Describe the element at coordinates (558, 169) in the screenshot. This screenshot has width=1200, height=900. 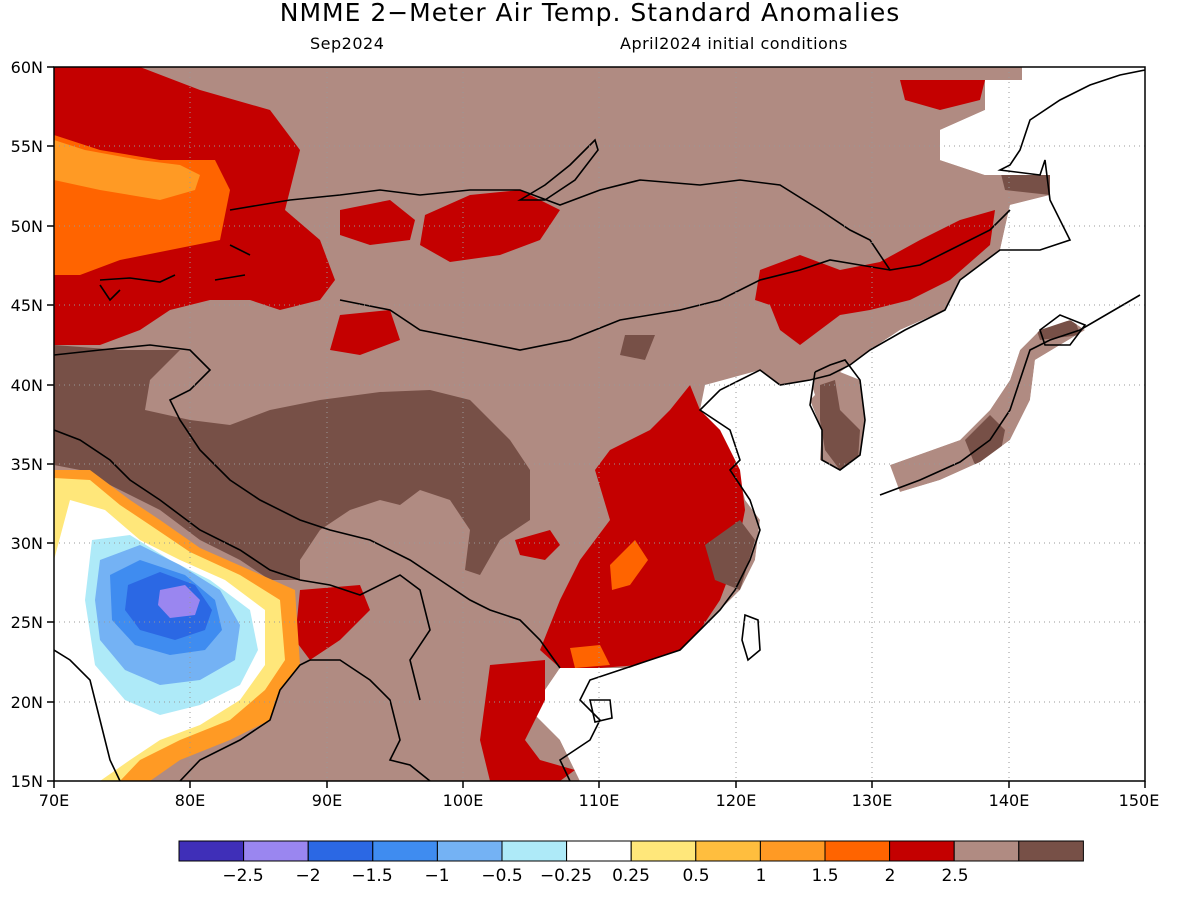
I see `lake-baikal` at that location.